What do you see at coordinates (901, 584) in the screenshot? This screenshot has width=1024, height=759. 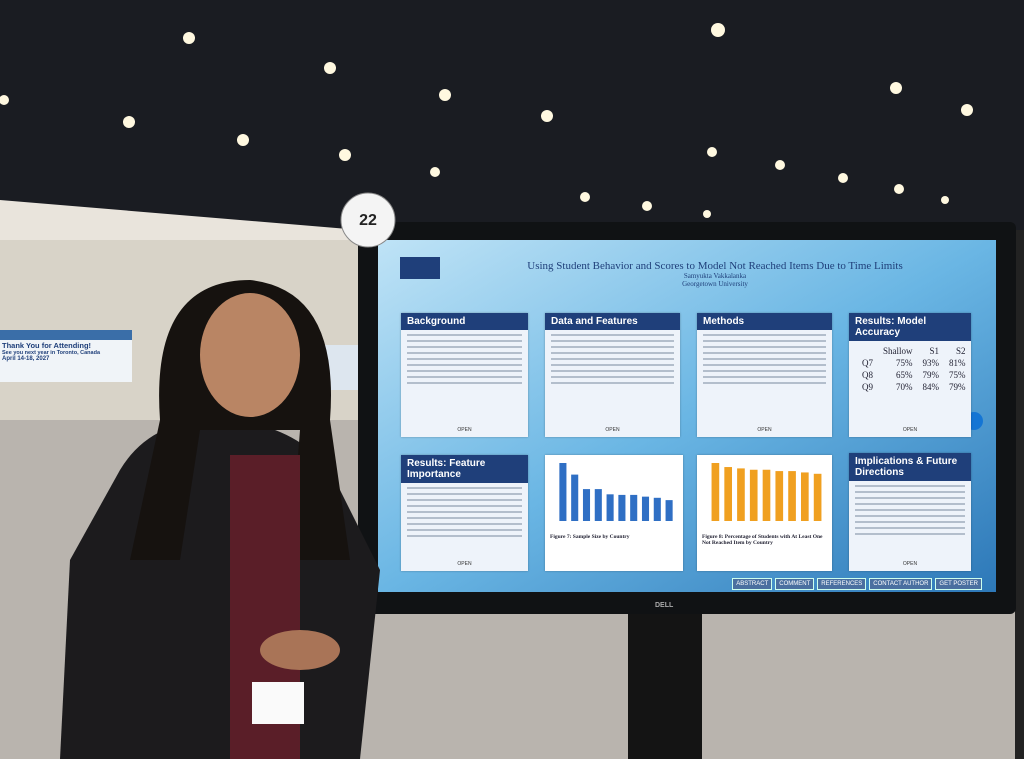 I see `poster-button: CONTACT AUTHOR` at bounding box center [901, 584].